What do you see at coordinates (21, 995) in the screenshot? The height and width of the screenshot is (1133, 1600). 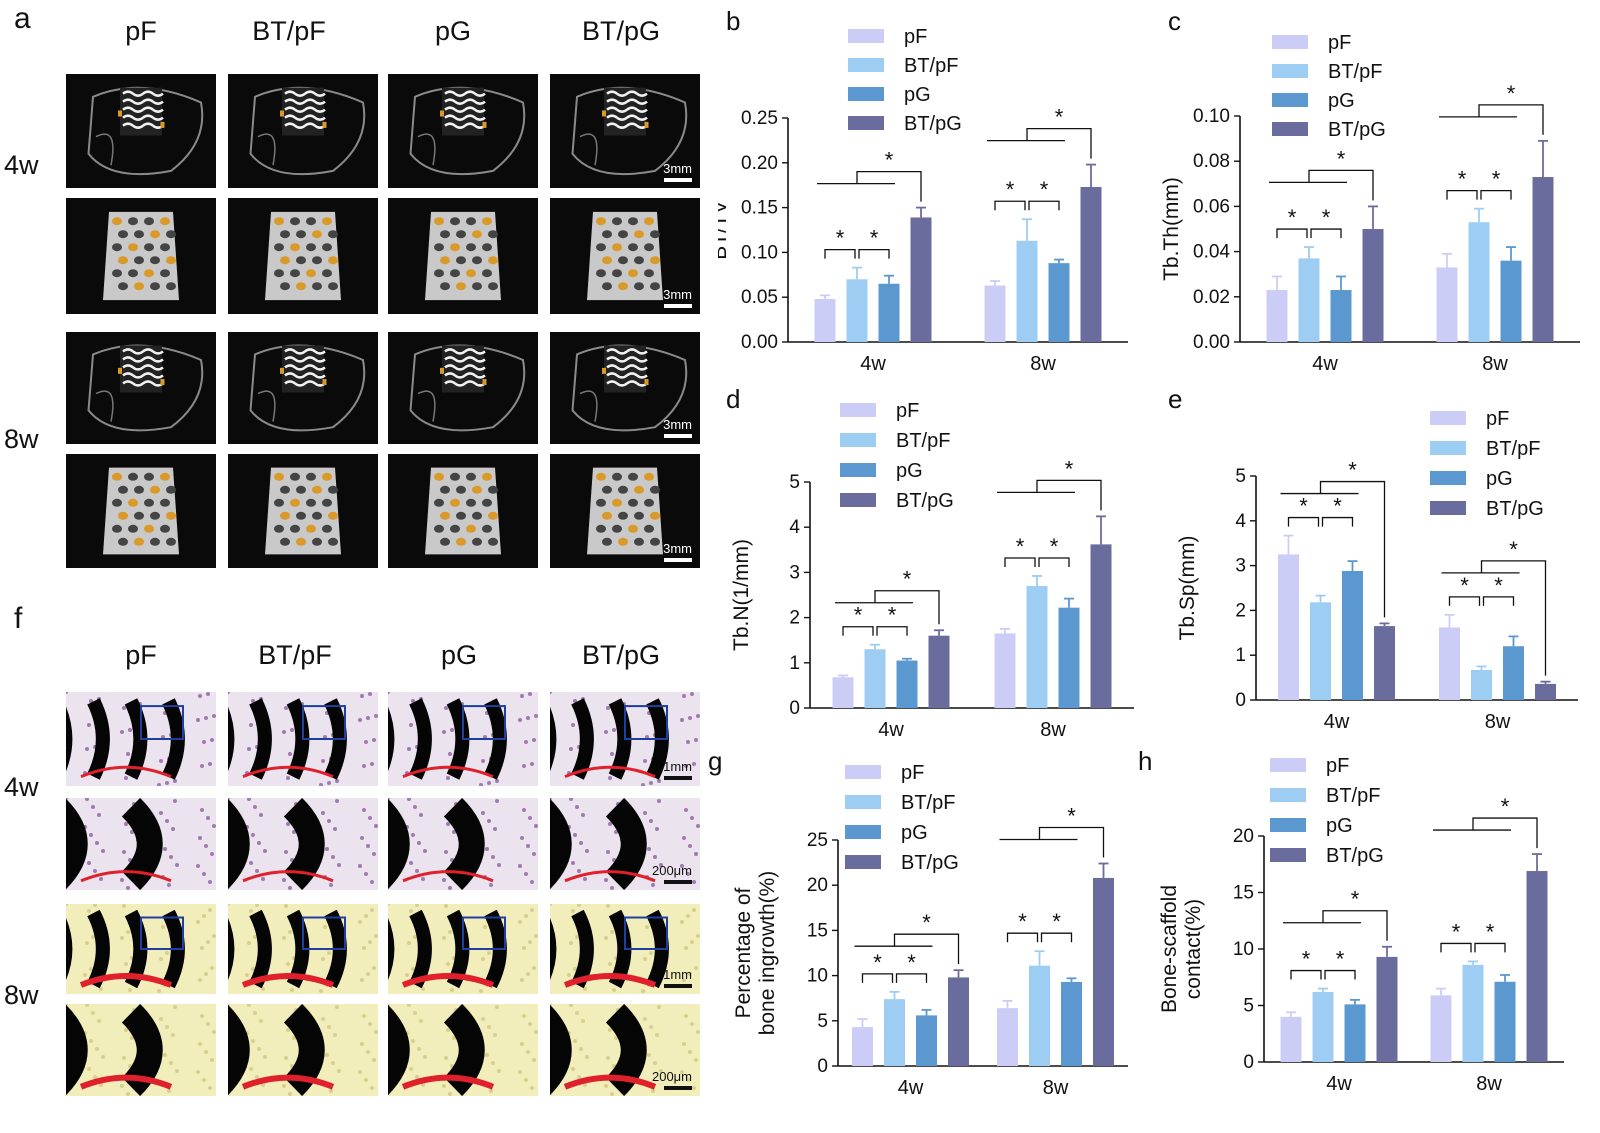 I see `panel-f-row-8w: 8w` at bounding box center [21, 995].